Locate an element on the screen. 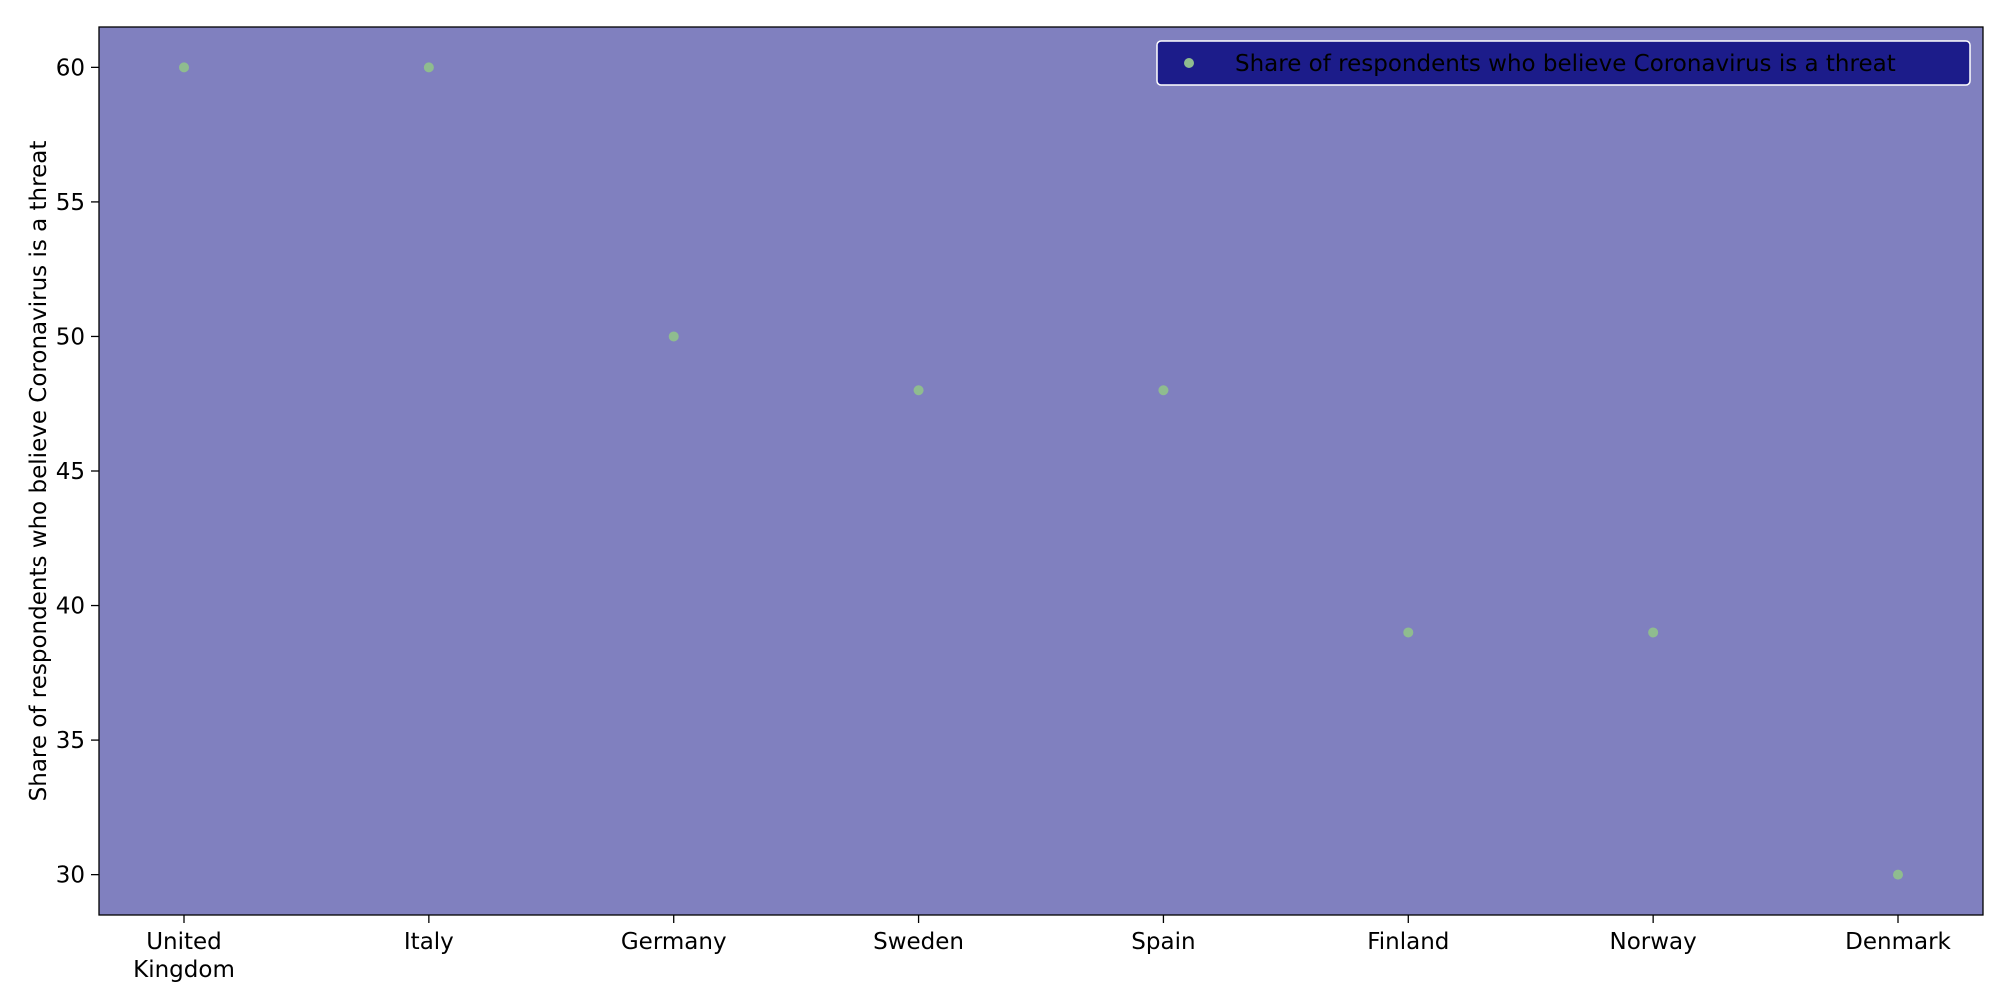  y-tick-label: 45 is located at coordinates (70, 472).